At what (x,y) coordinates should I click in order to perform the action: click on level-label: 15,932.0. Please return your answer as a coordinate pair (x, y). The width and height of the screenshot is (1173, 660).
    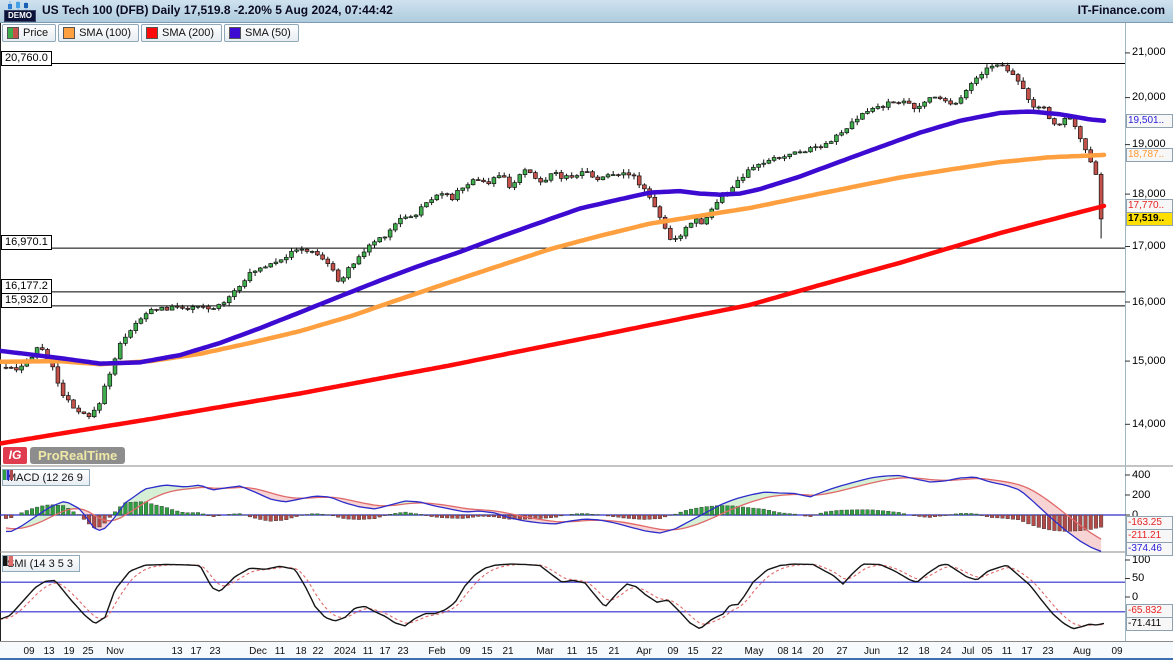
    Looking at the image, I should click on (26, 300).